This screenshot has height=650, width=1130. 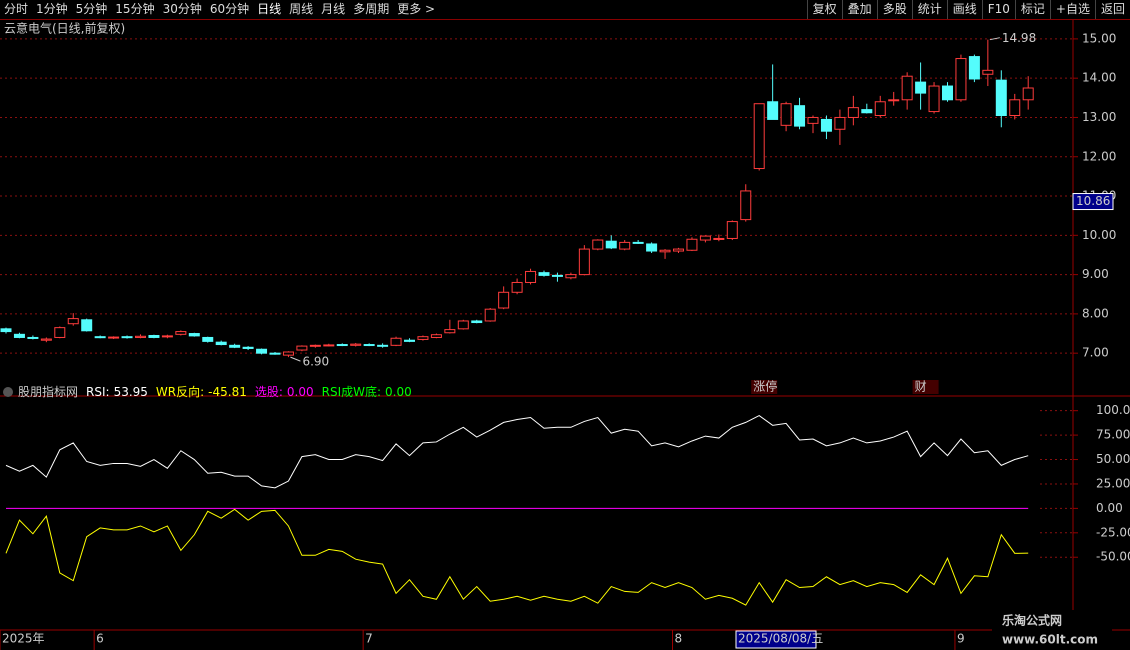 What do you see at coordinates (1095, 353) in the screenshot?
I see `y-tick-label: 7.00` at bounding box center [1095, 353].